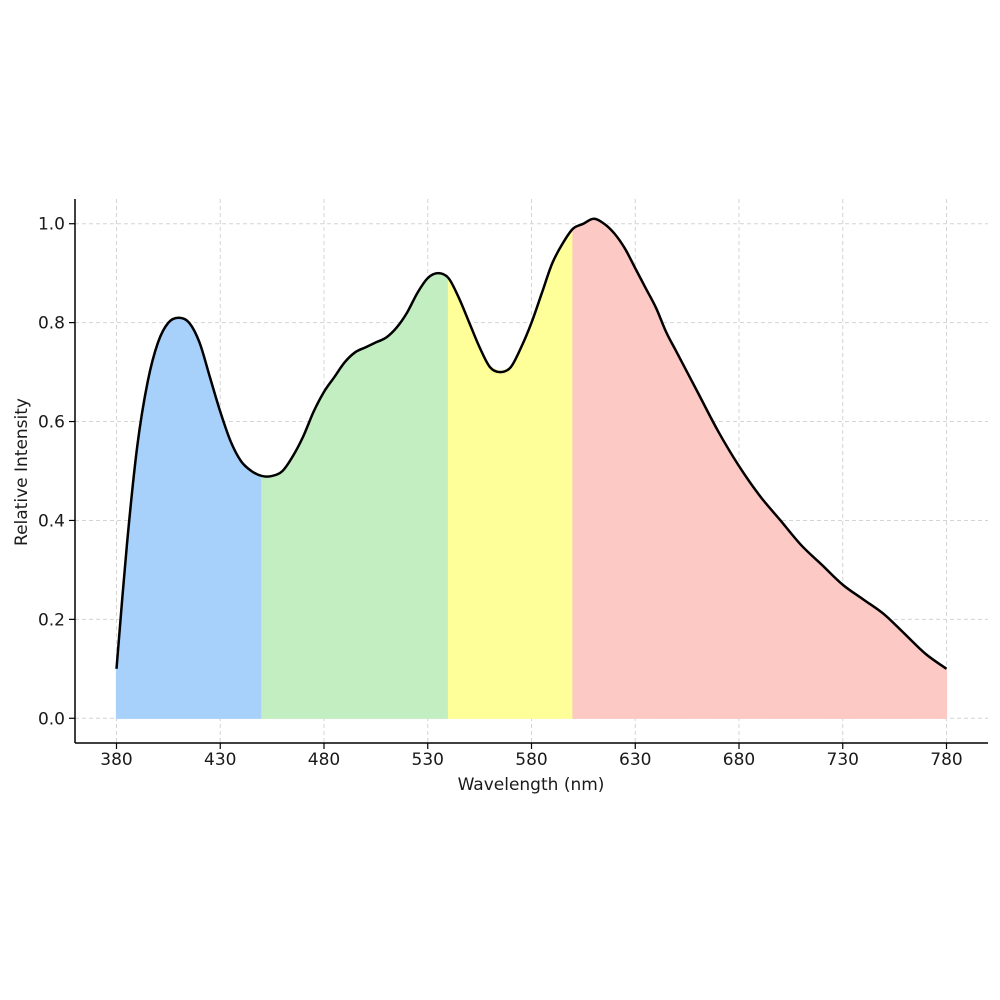  Describe the element at coordinates (531, 760) in the screenshot. I see `x-tick-label: 580` at that location.